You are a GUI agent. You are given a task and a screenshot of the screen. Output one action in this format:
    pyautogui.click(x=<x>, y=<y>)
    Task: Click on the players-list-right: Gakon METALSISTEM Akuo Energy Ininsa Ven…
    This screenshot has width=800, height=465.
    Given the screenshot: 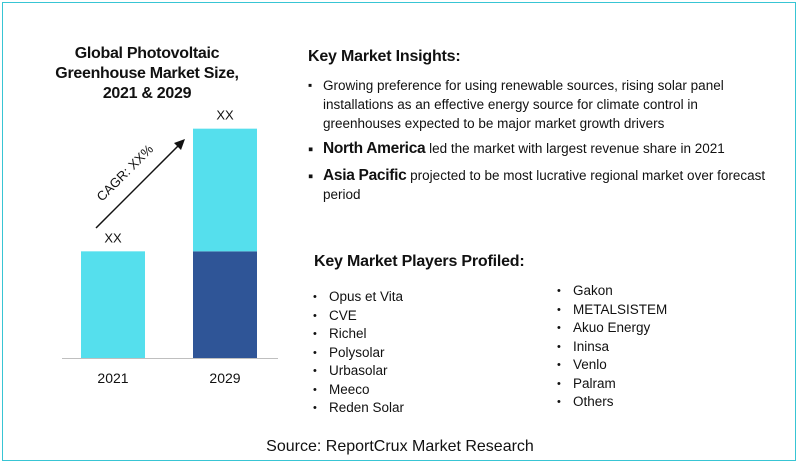 What is the action you would take?
    pyautogui.click(x=612, y=347)
    